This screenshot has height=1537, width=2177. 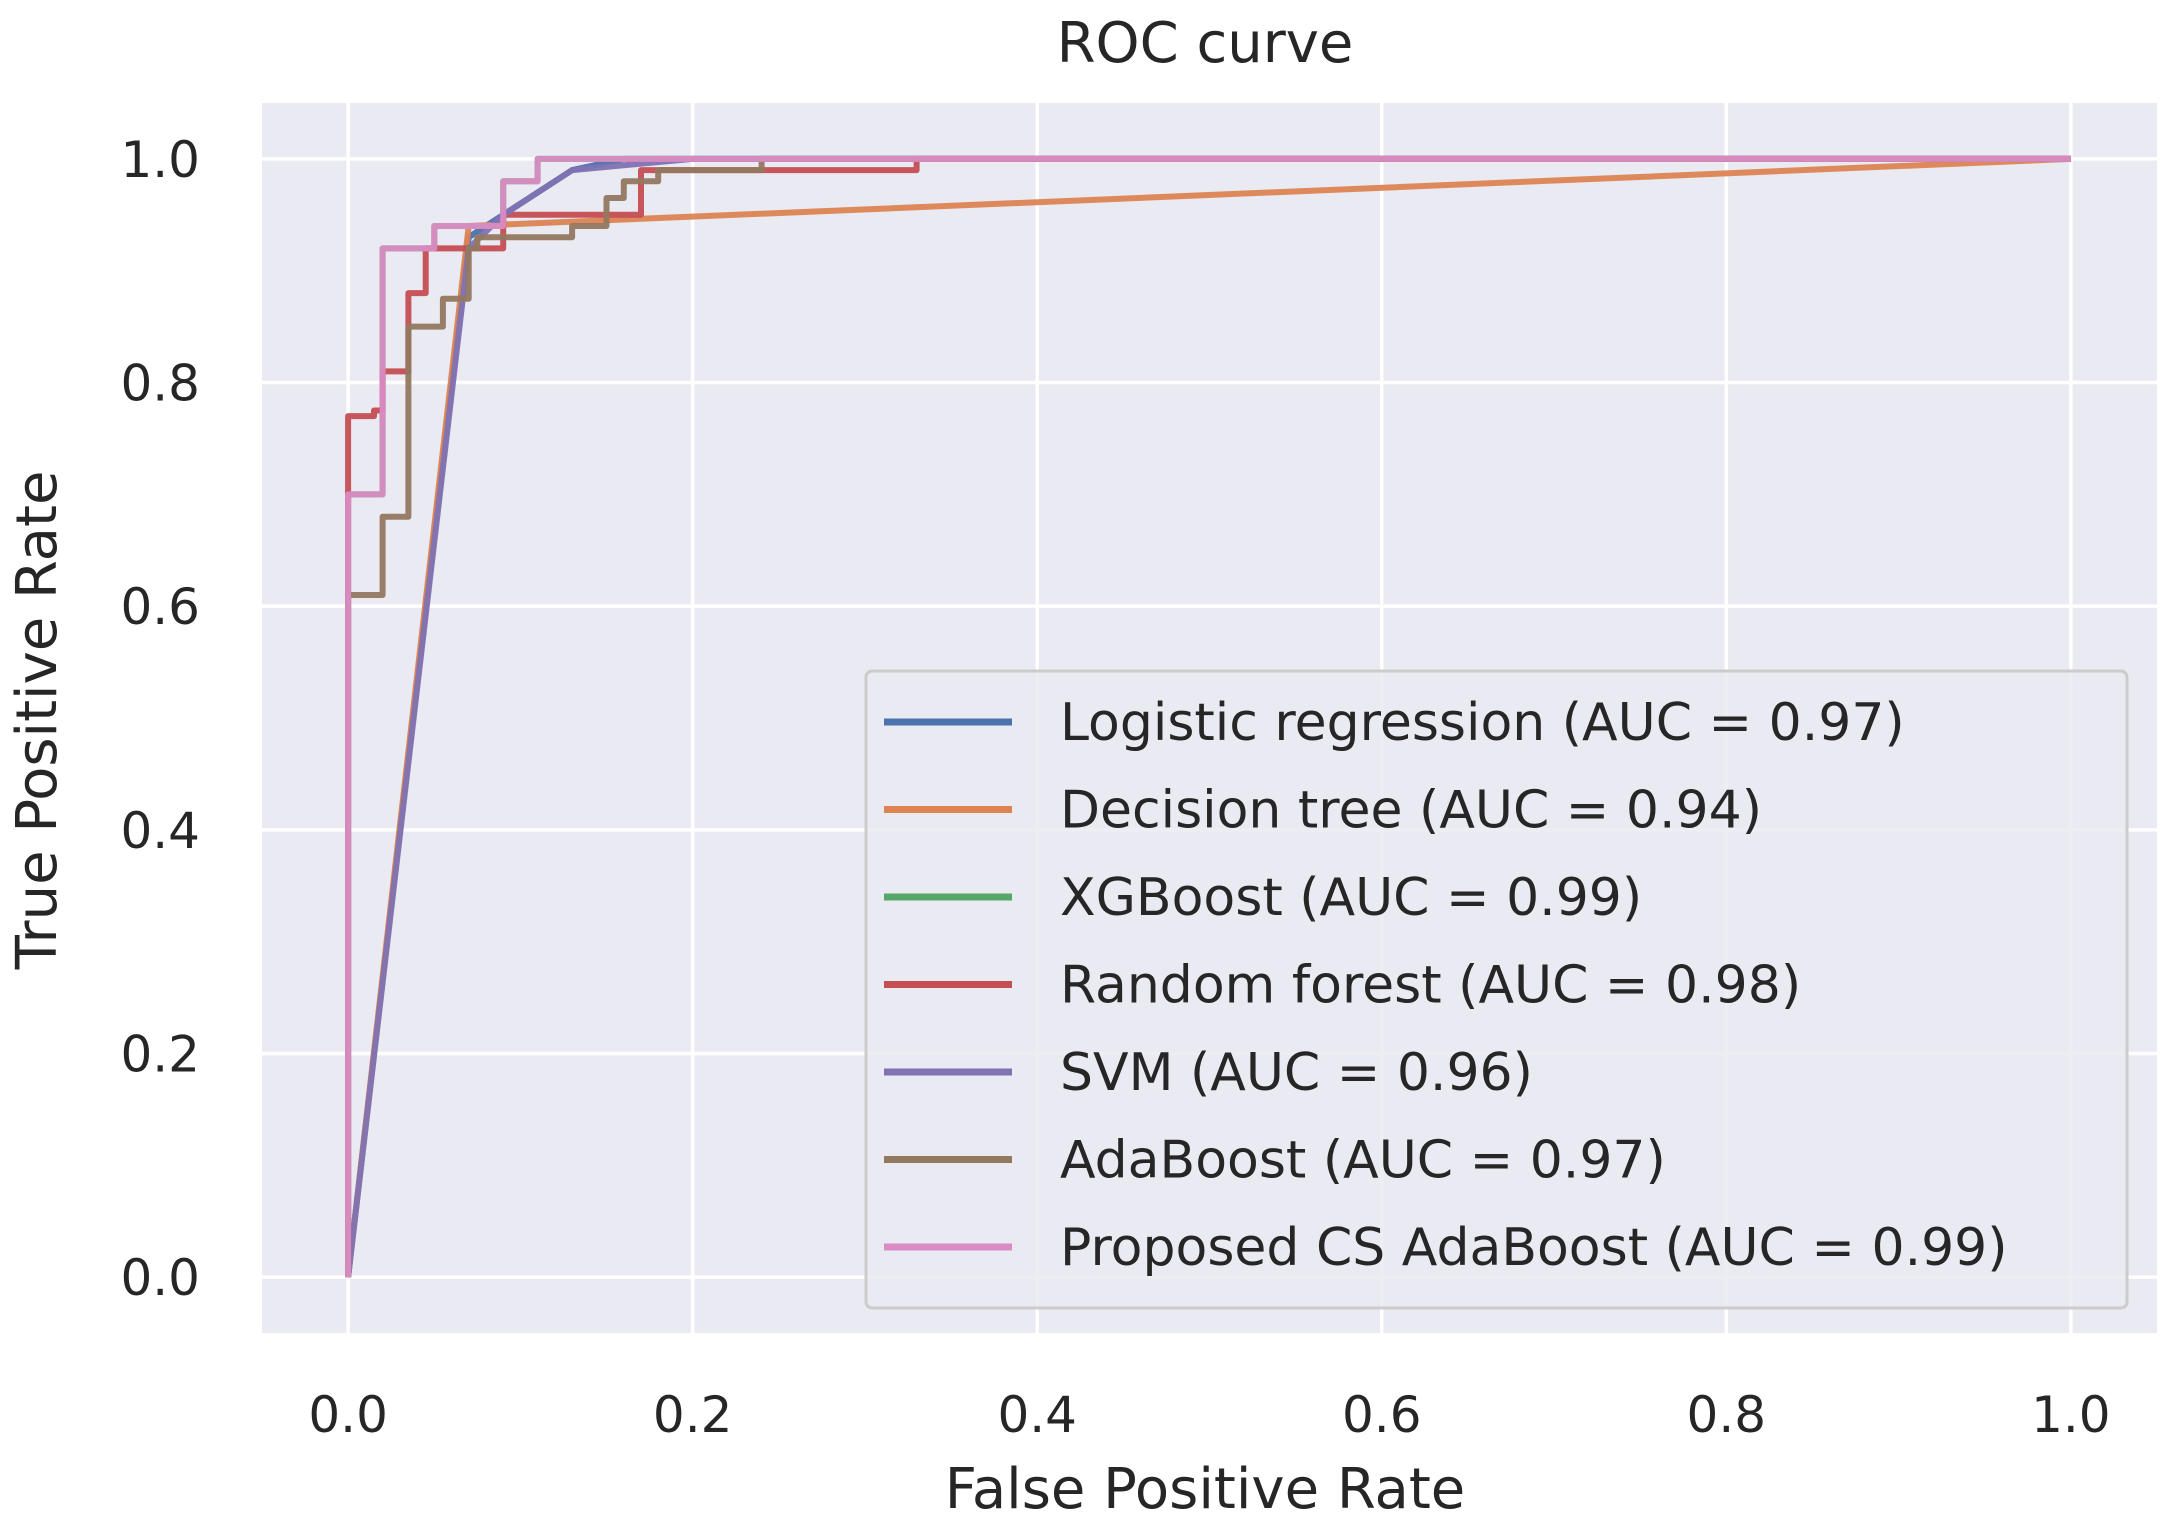 I want to click on legend-label: Logistic regression (AUC = 0.97), so click(x=1482, y=723).